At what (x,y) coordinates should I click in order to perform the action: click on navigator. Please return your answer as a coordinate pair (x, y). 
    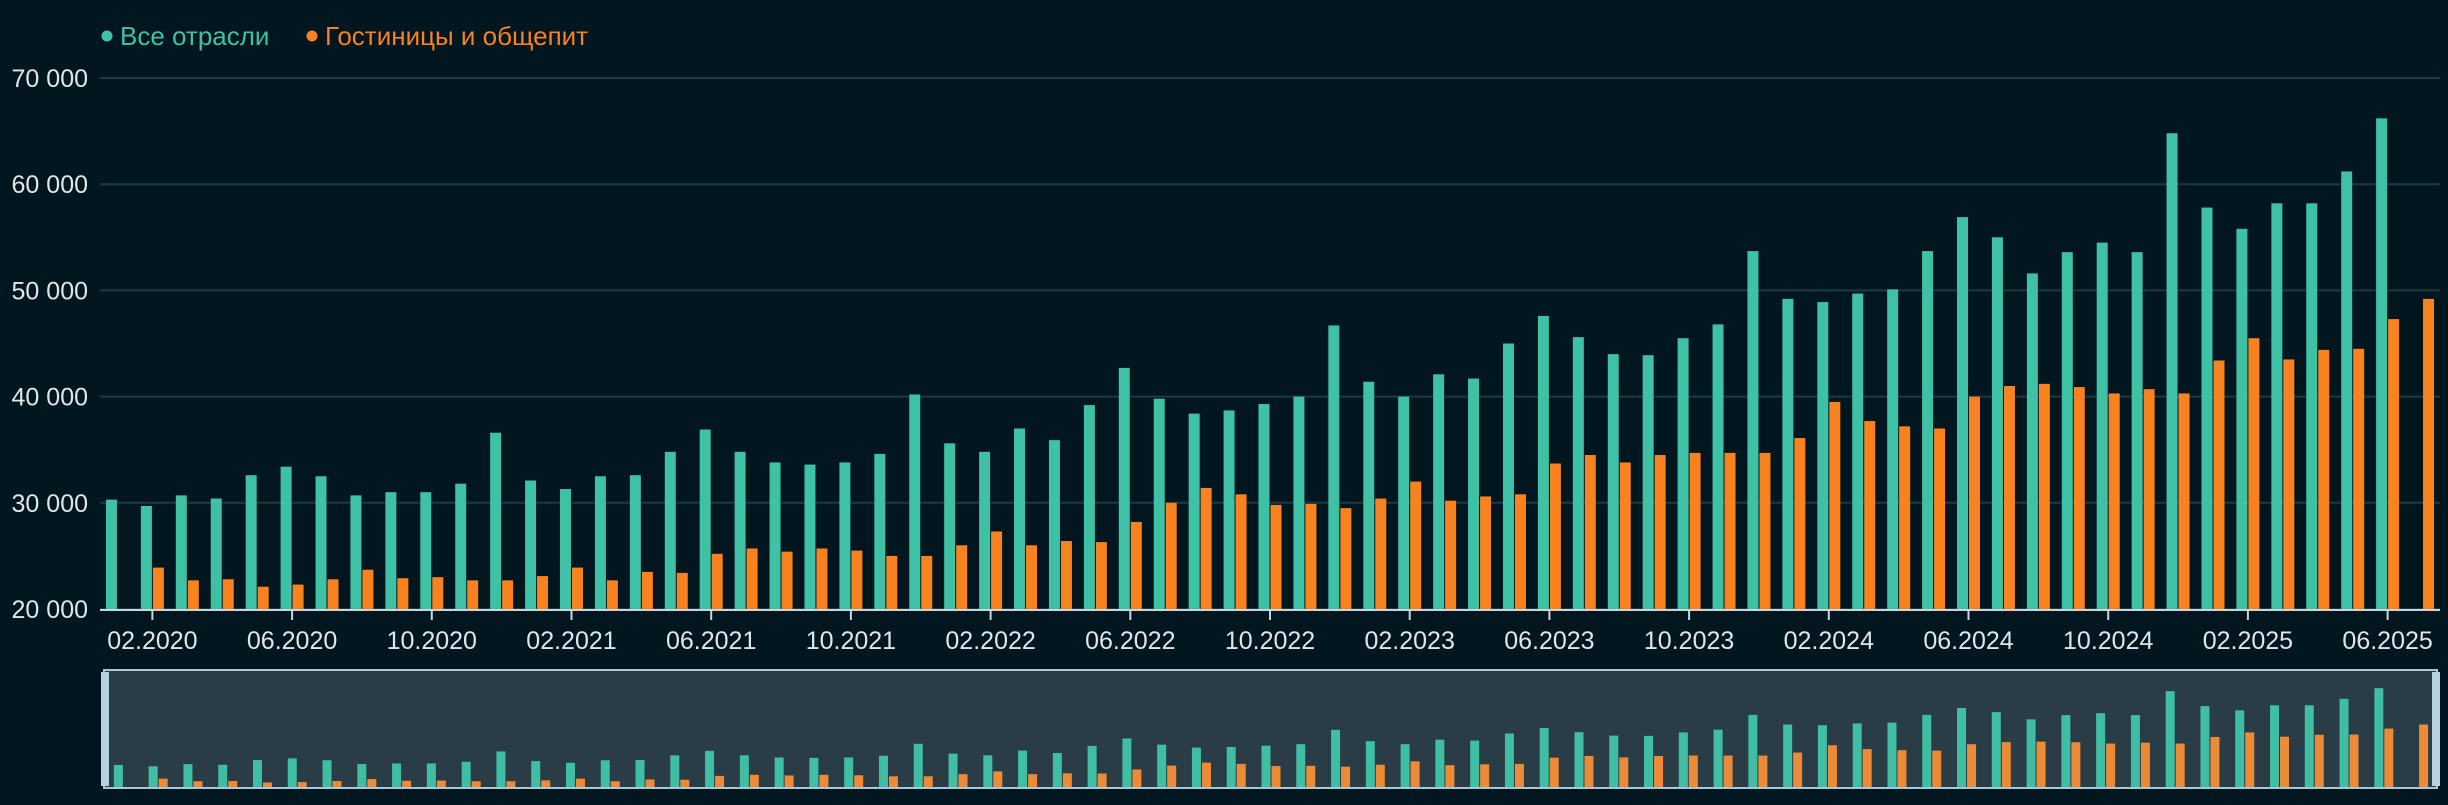
    Looking at the image, I should click on (1270, 729).